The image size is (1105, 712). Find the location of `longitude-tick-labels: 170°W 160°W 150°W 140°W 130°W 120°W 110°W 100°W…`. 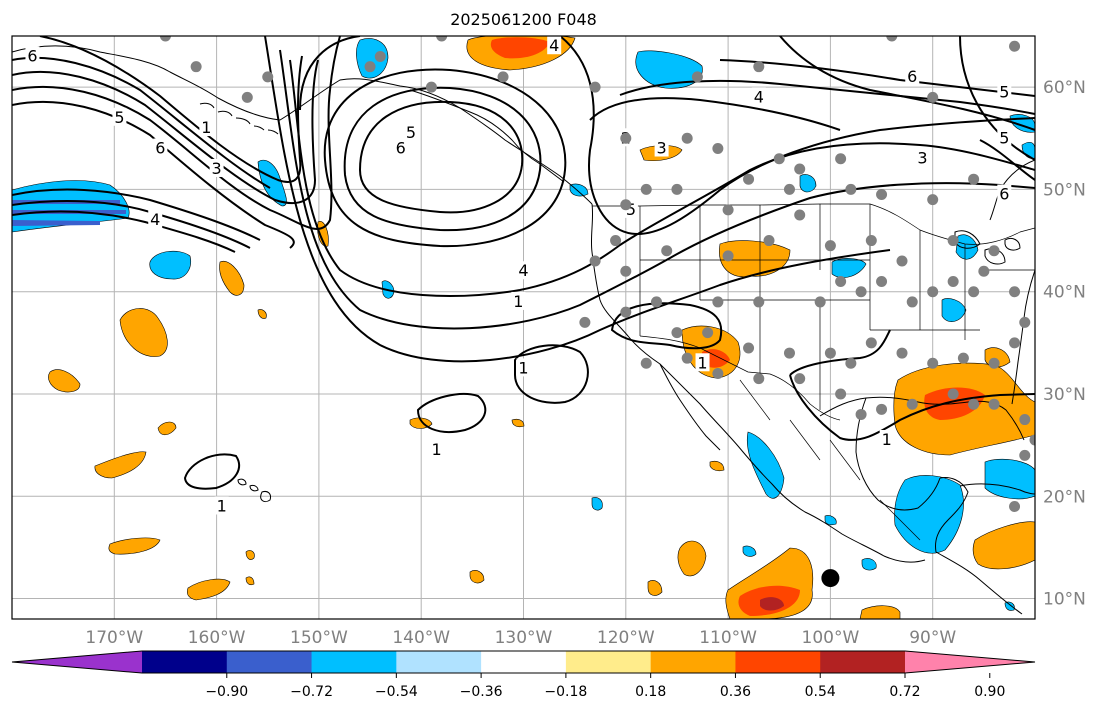

longitude-tick-labels: 170°W 160°W 150°W 140°W 130°W 120°W 110°W 100°W… is located at coordinates (520, 638).